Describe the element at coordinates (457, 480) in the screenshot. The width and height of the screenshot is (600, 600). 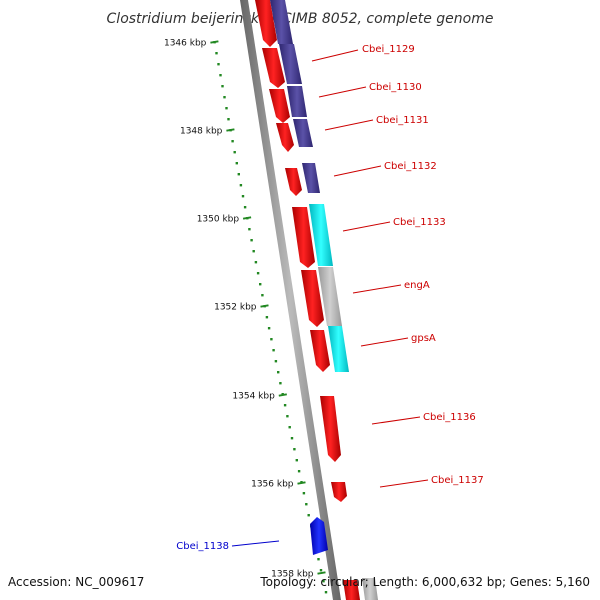
I see `label-cbei-1137: Cbei_1137` at that location.